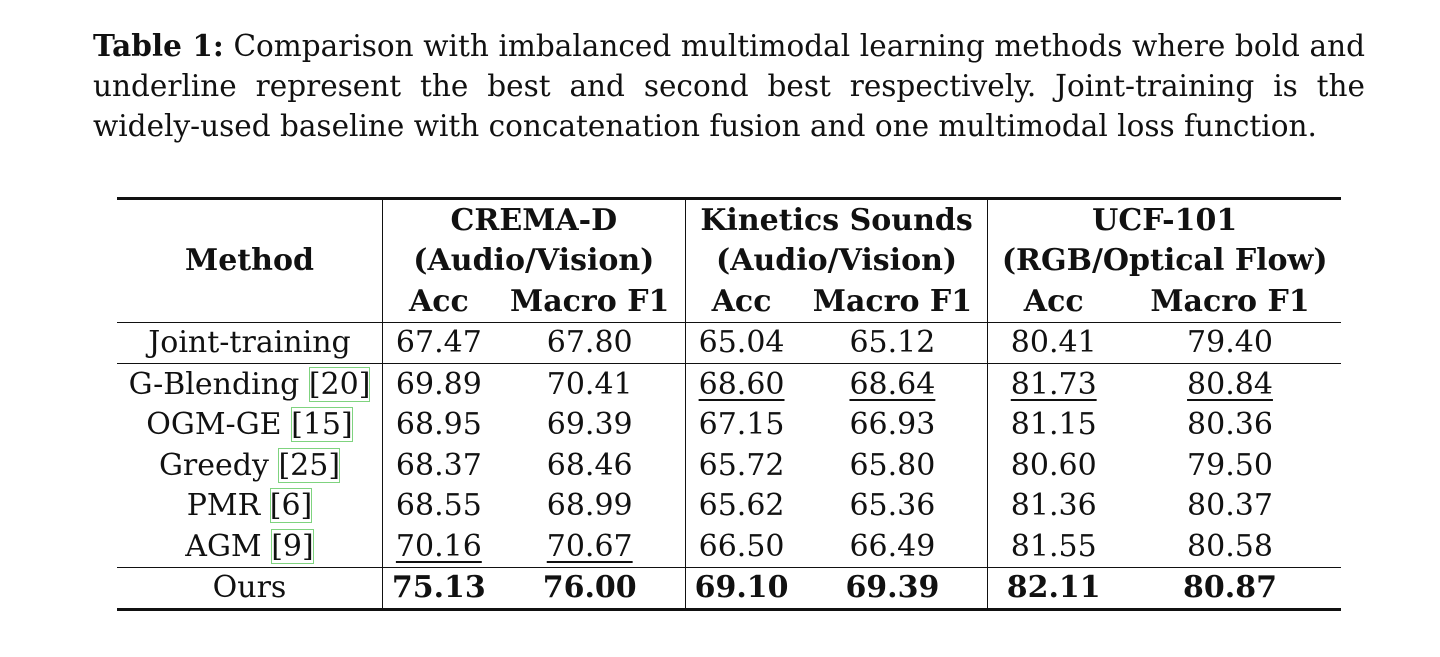 This screenshot has width=1440, height=657. Describe the element at coordinates (1053, 424) in the screenshot. I see `value-cell: 81.15` at that location.